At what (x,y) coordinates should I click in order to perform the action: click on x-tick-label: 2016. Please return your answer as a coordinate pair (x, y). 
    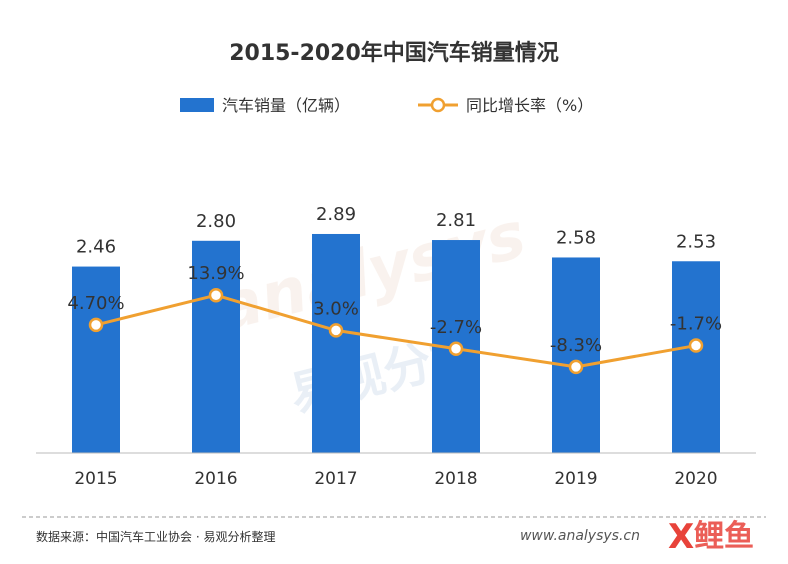
    Looking at the image, I should click on (215, 479).